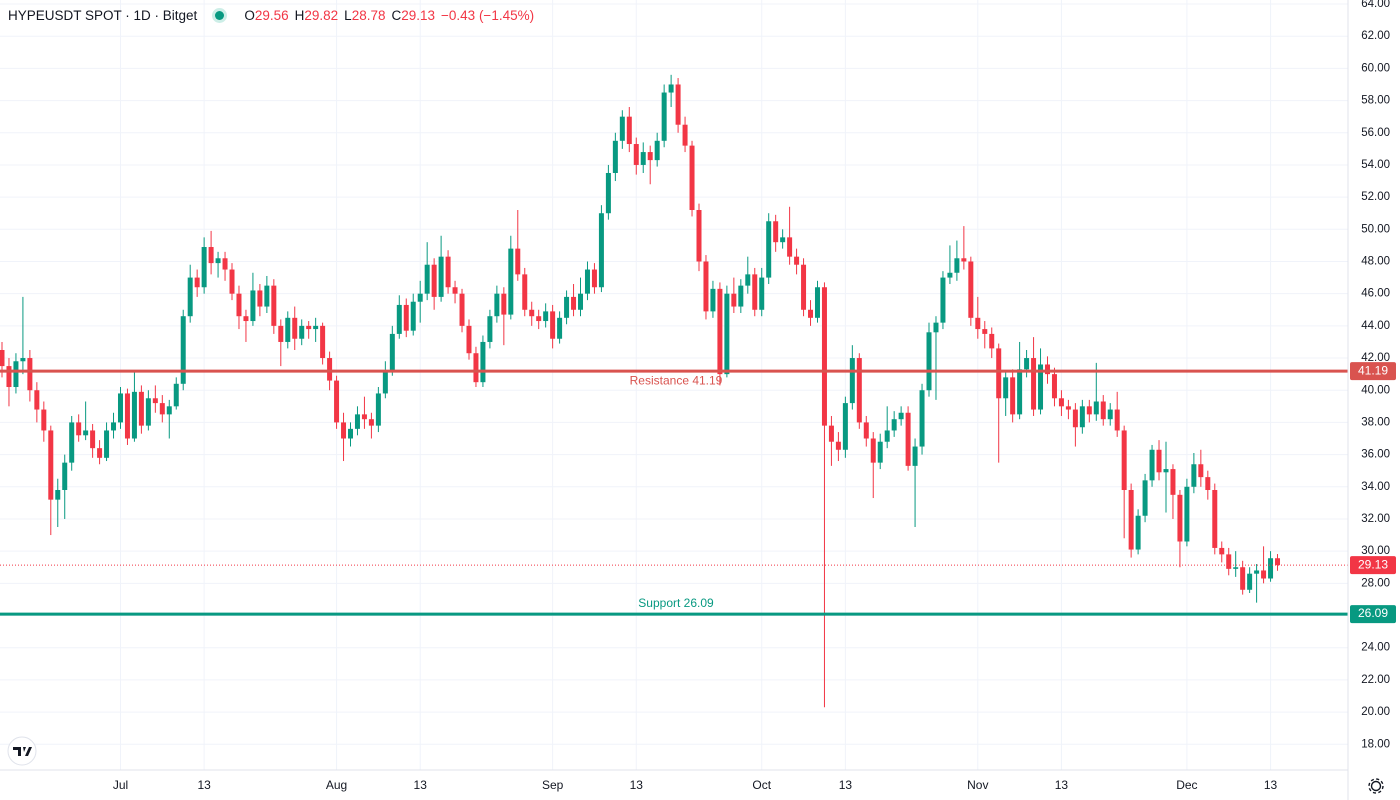 The width and height of the screenshot is (1400, 800). What do you see at coordinates (1375, 326) in the screenshot?
I see `y-tick-label: 44.00` at bounding box center [1375, 326].